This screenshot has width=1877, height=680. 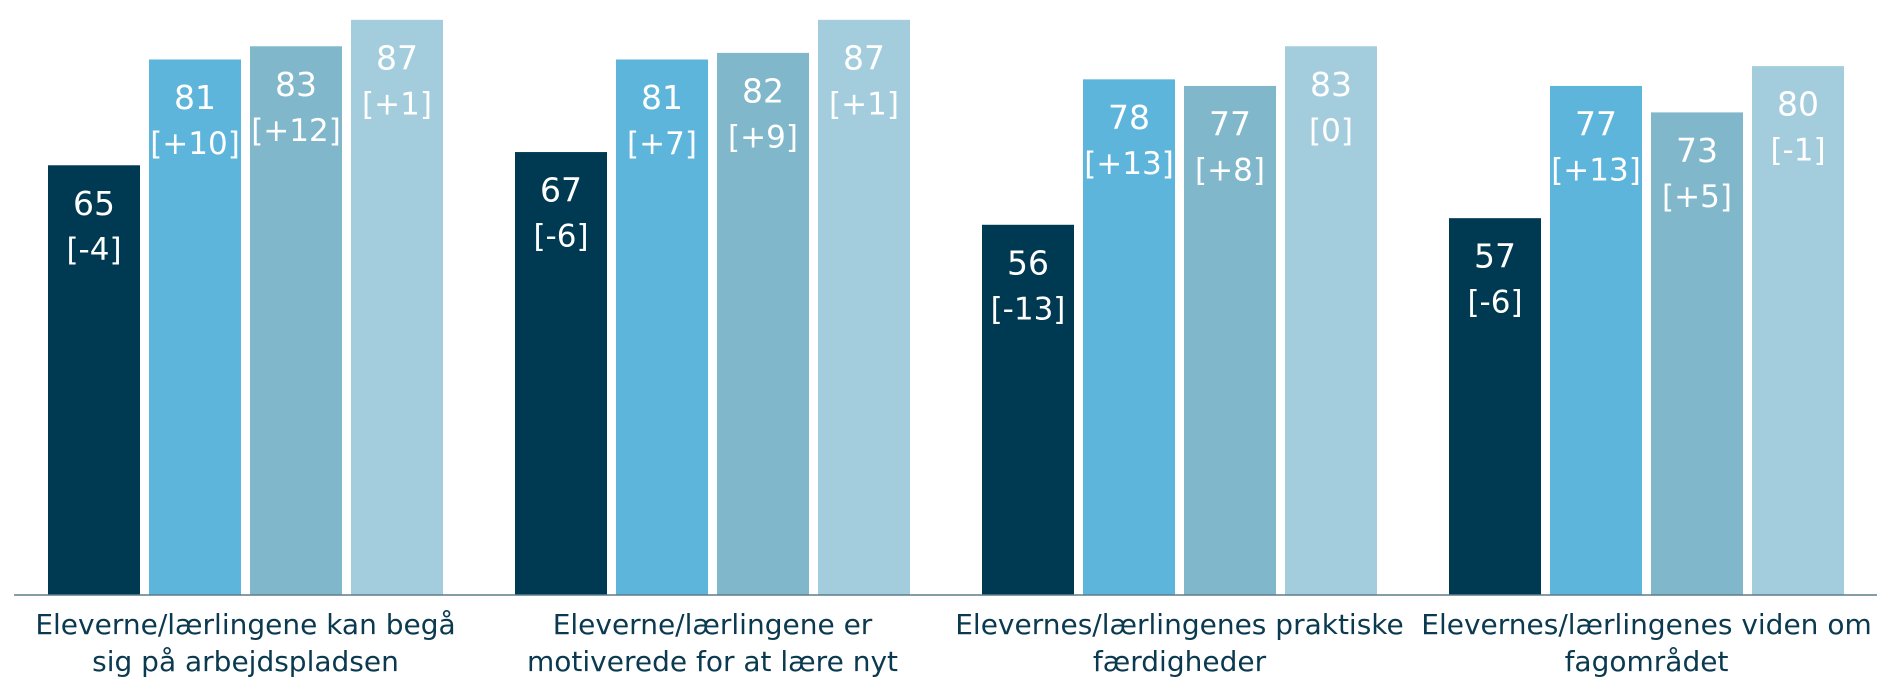 What do you see at coordinates (1797, 151) in the screenshot?
I see `change-label: [-1]` at bounding box center [1797, 151].